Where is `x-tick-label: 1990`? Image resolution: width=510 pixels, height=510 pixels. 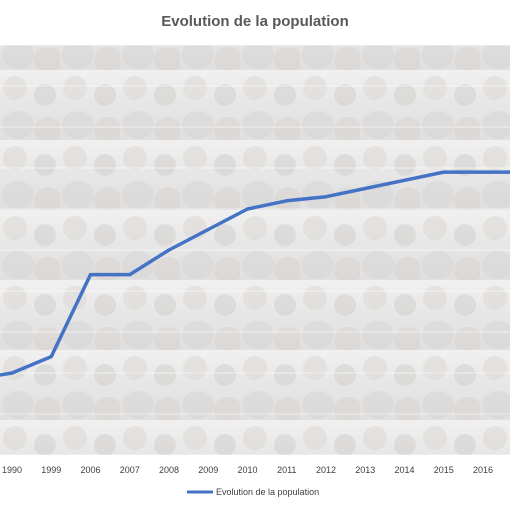
x-tick-label: 1990 is located at coordinates (12, 470).